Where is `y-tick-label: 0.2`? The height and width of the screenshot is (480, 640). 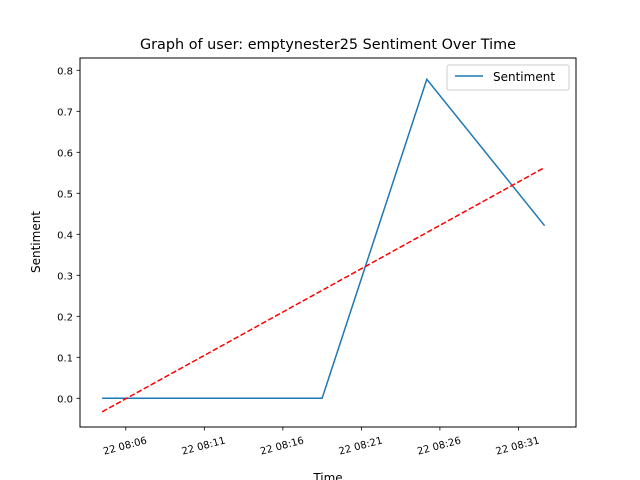 y-tick-label: 0.2 is located at coordinates (65, 317).